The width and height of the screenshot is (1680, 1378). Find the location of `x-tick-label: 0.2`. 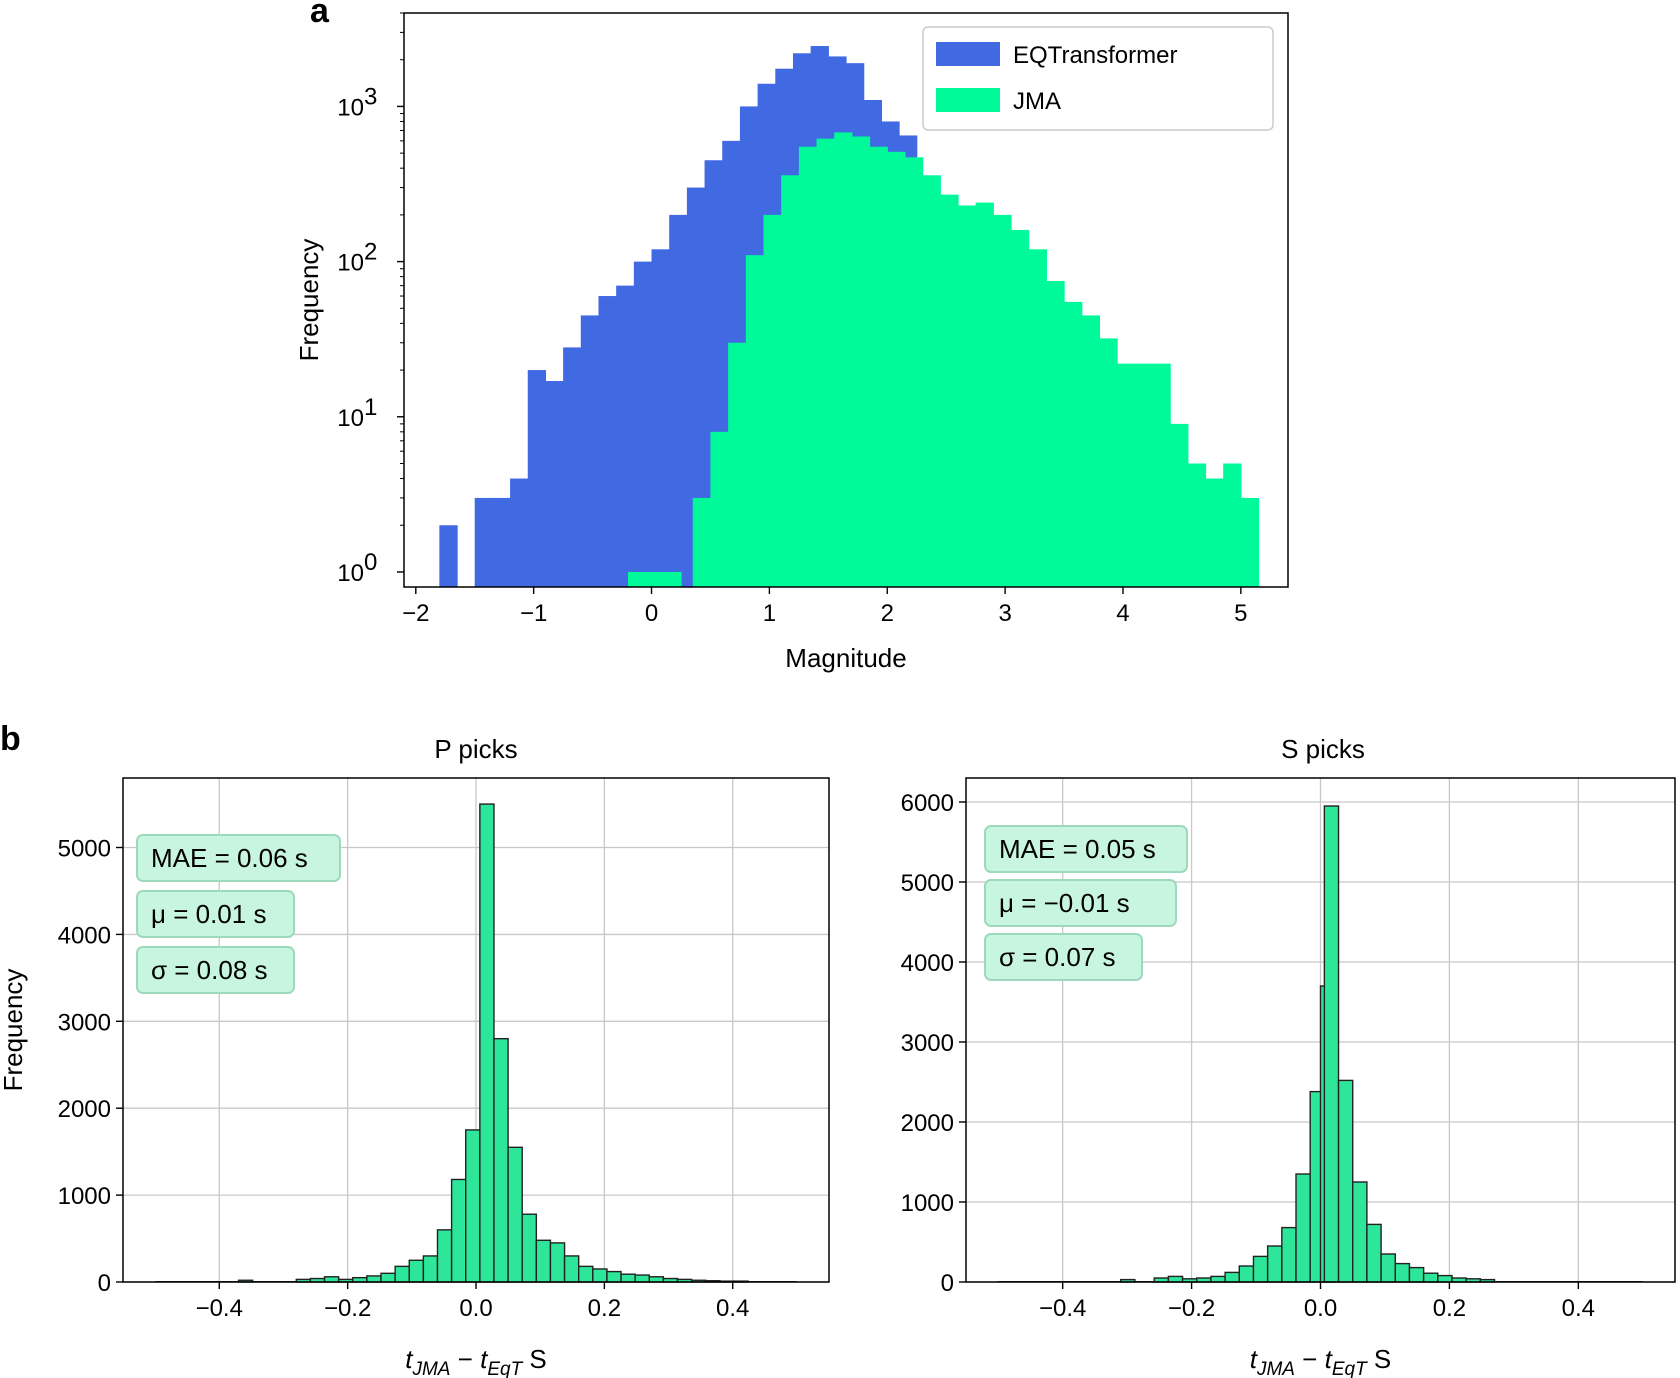

x-tick-label: 0.2 is located at coordinates (1449, 1308).